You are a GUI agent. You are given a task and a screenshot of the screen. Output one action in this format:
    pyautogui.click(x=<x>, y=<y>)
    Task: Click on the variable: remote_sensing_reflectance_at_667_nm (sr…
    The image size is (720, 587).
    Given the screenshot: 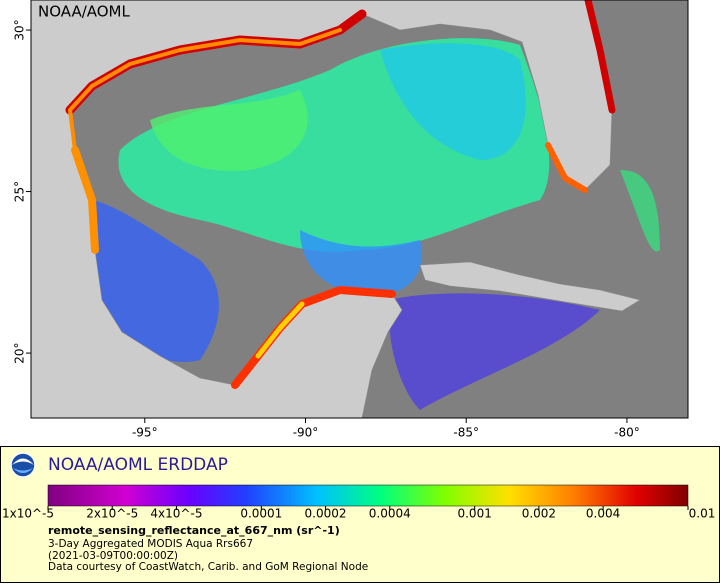 What is the action you would take?
    pyautogui.click(x=194, y=530)
    